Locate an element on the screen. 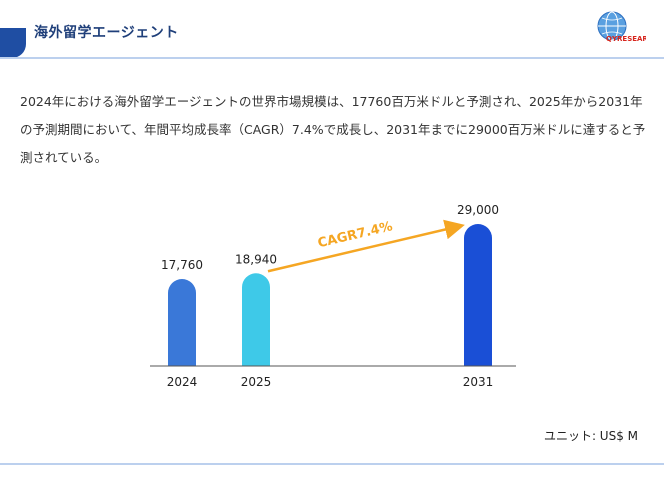 This screenshot has width=664, height=481. qyresearch-logo: QYRESEARCH is located at coordinates (626, 29).